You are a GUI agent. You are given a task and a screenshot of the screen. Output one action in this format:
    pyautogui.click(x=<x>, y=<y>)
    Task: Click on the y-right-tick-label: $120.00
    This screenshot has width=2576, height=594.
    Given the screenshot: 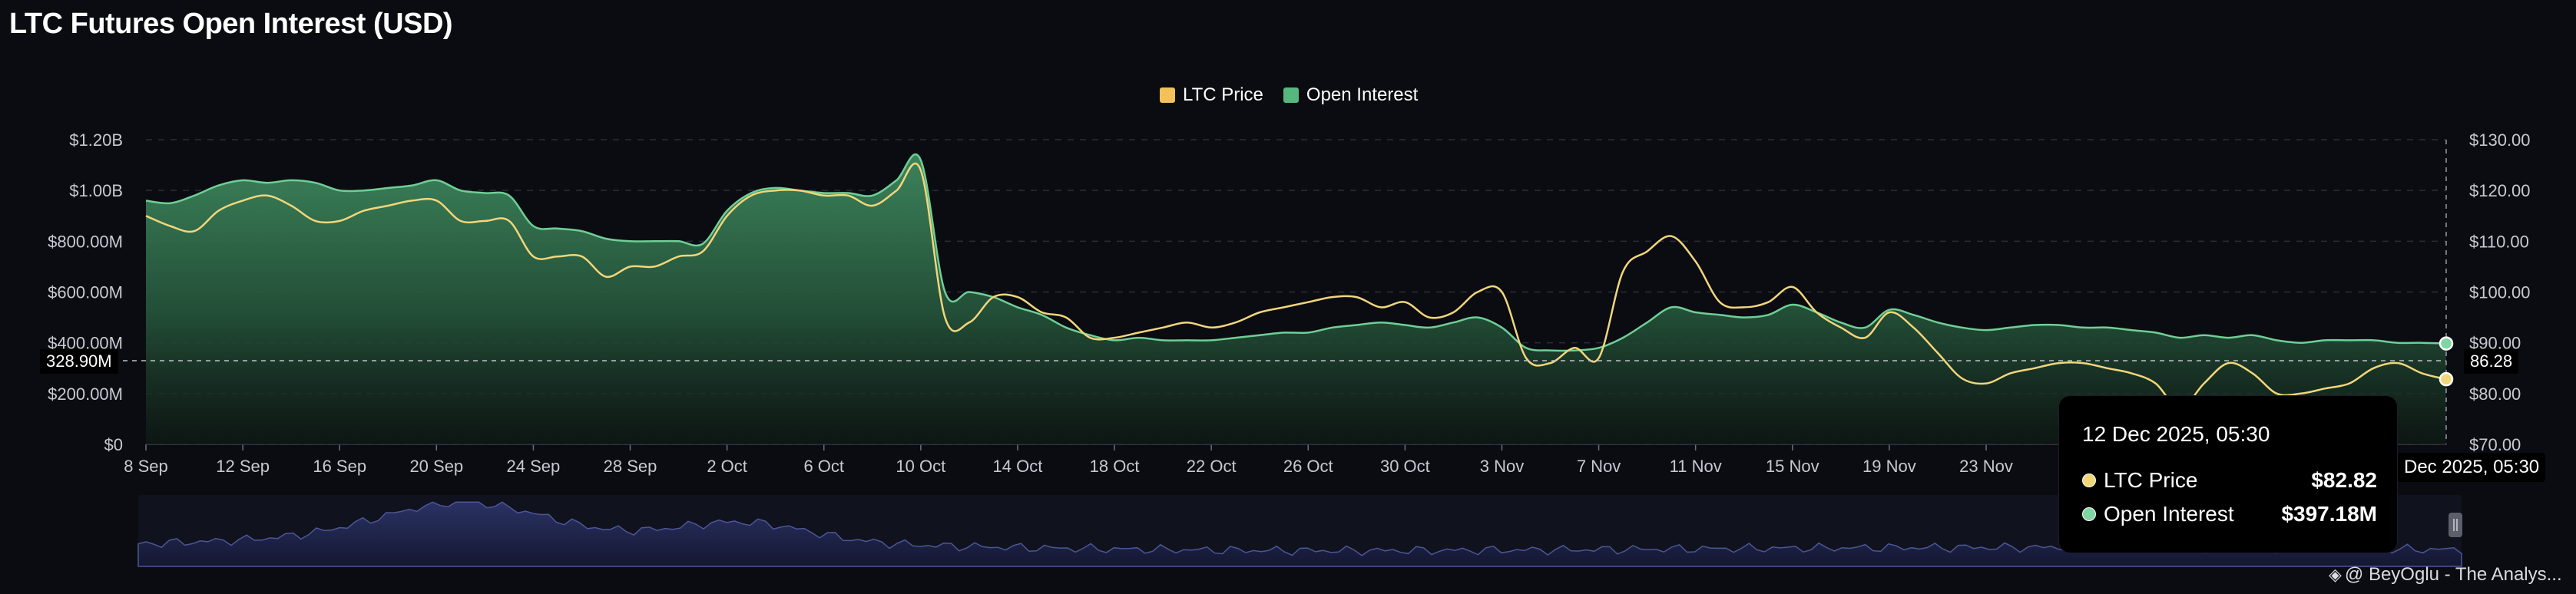 What is the action you would take?
    pyautogui.click(x=2500, y=190)
    